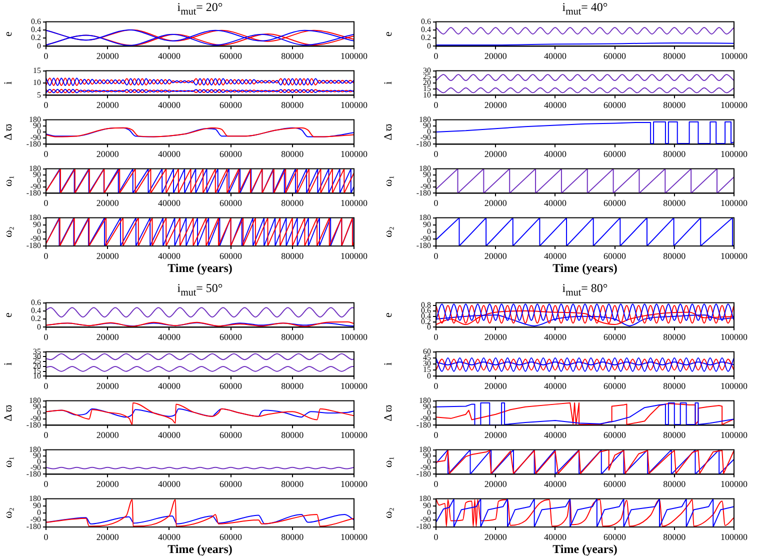 The height and width of the screenshot is (559, 761). What do you see at coordinates (200, 9) in the screenshot?
I see `chart-title: i$_{mut}$= 20°` at bounding box center [200, 9].